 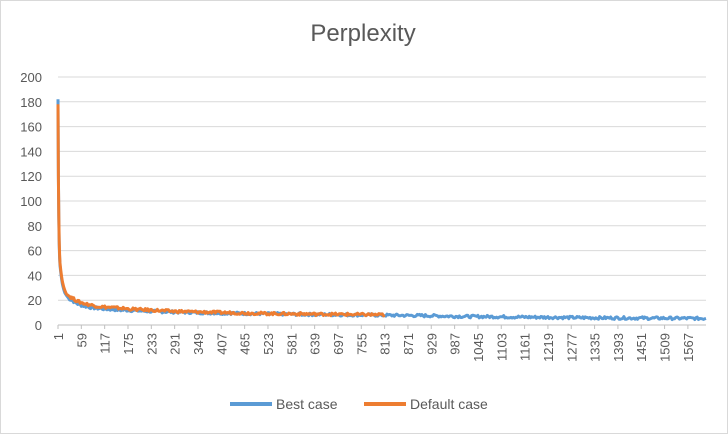 What do you see at coordinates (478, 347) in the screenshot?
I see `x-tick-label: 1045` at bounding box center [478, 347].